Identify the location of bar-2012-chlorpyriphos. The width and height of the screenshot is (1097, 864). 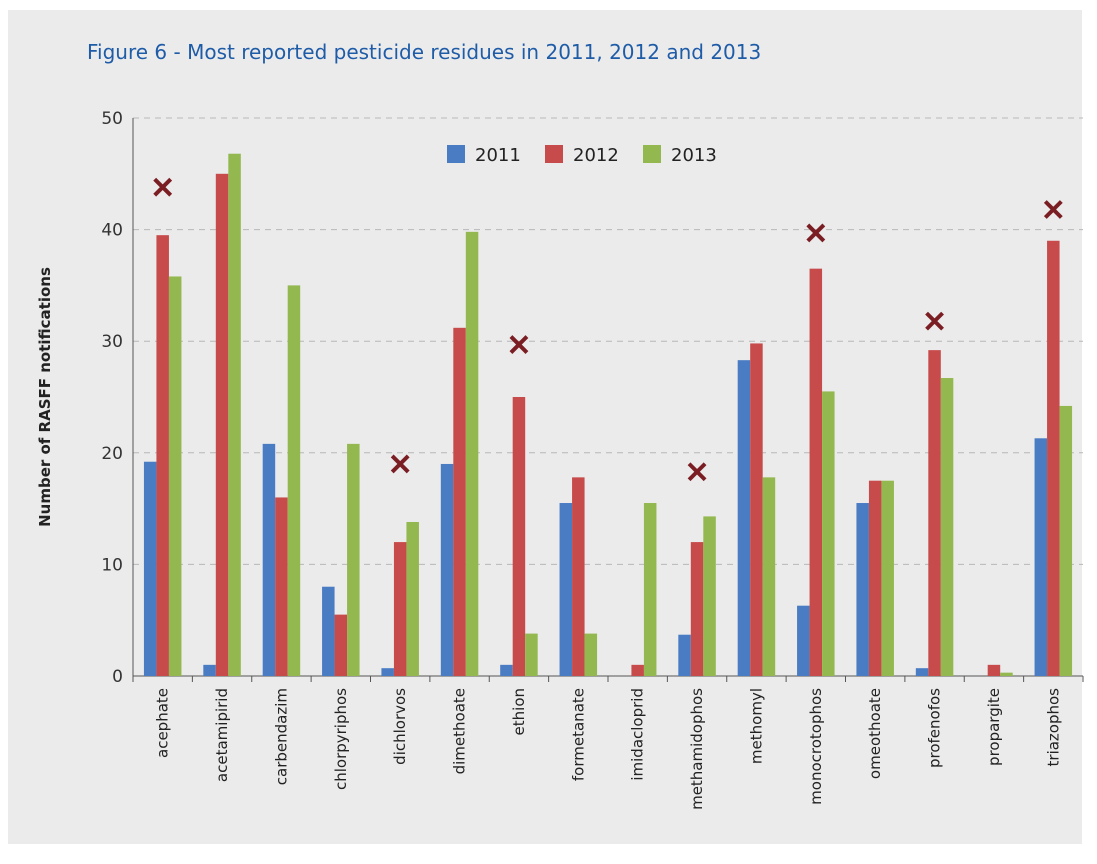
(341, 645).